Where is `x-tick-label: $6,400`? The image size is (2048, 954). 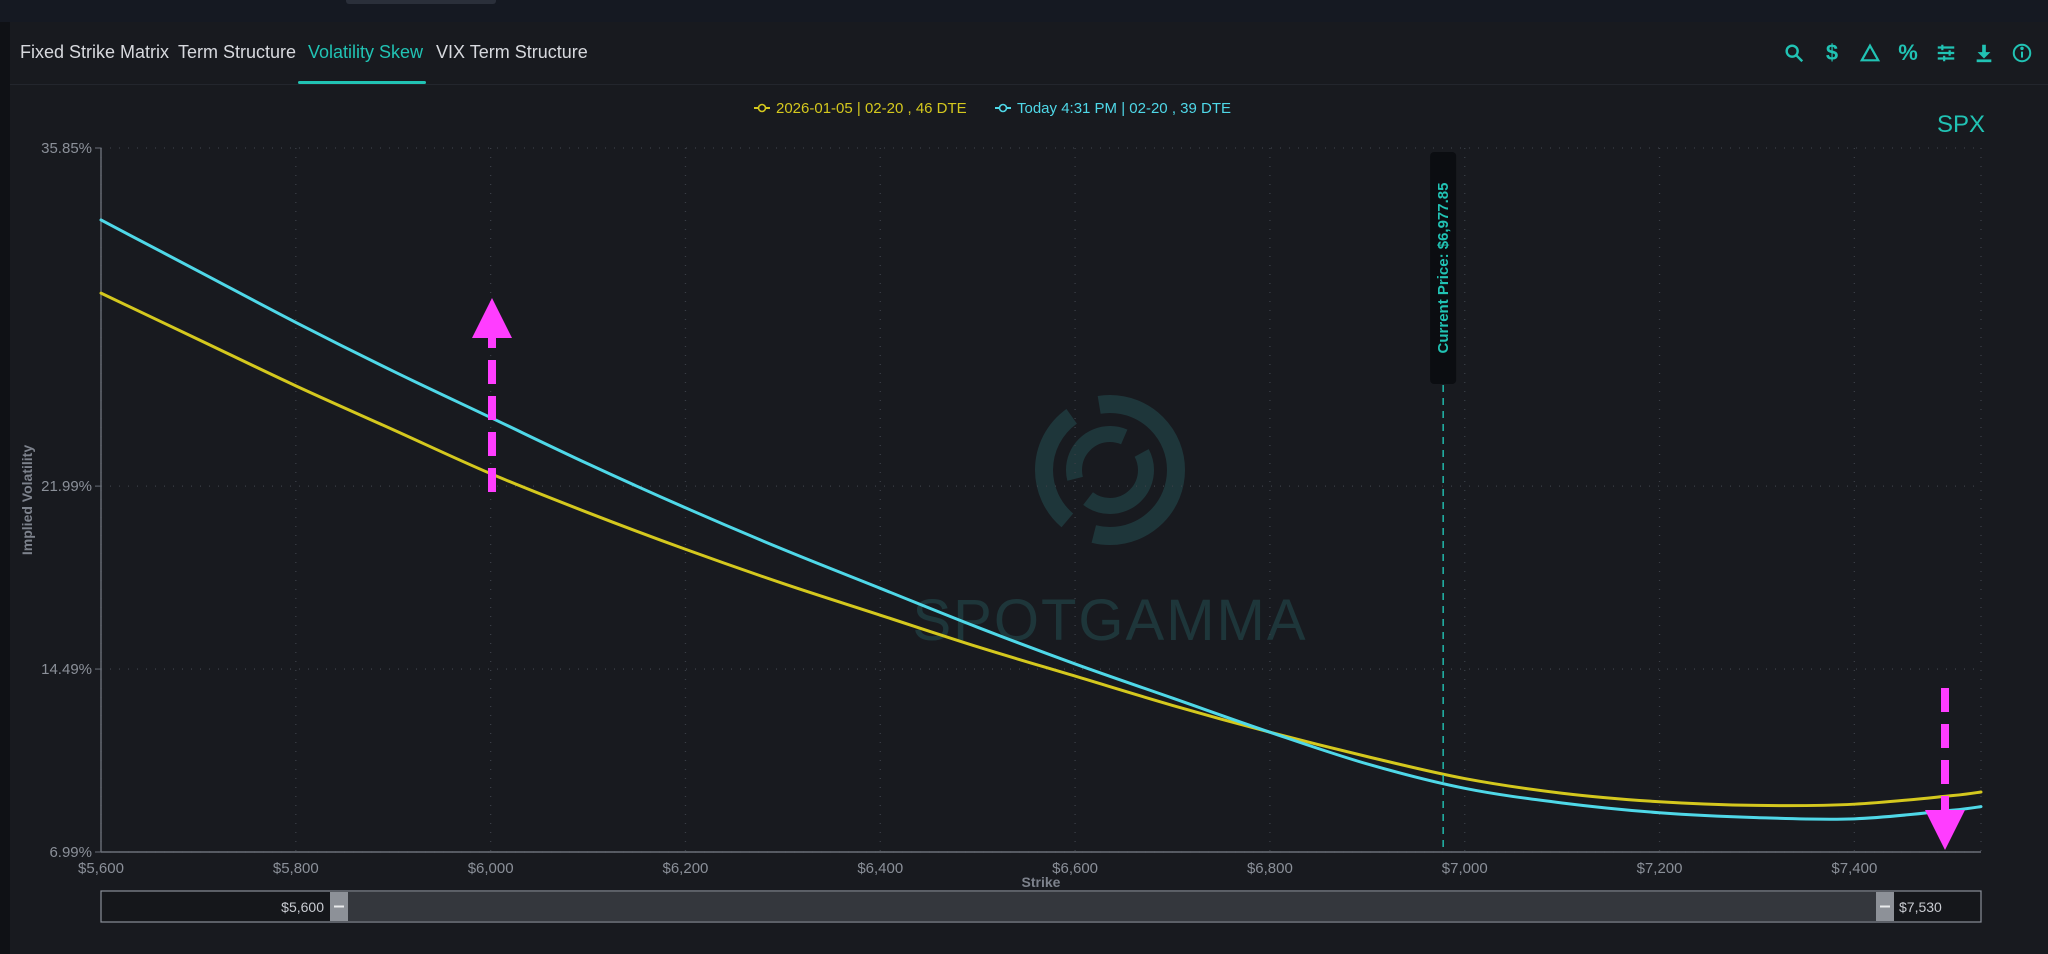
x-tick-label: $6,400 is located at coordinates (880, 868).